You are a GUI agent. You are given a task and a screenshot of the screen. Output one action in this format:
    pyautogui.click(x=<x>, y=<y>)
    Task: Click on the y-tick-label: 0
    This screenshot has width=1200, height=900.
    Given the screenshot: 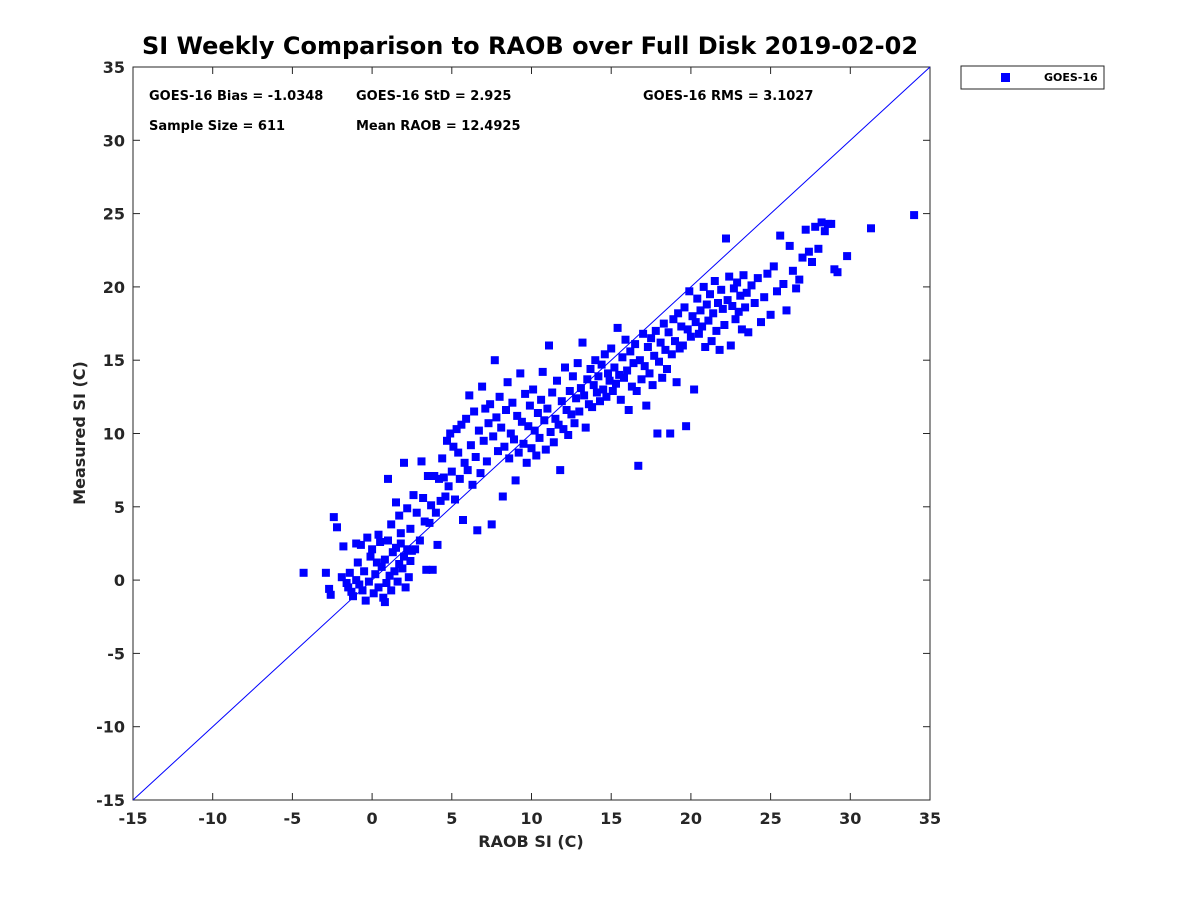 What is the action you would take?
    pyautogui.click(x=119, y=580)
    